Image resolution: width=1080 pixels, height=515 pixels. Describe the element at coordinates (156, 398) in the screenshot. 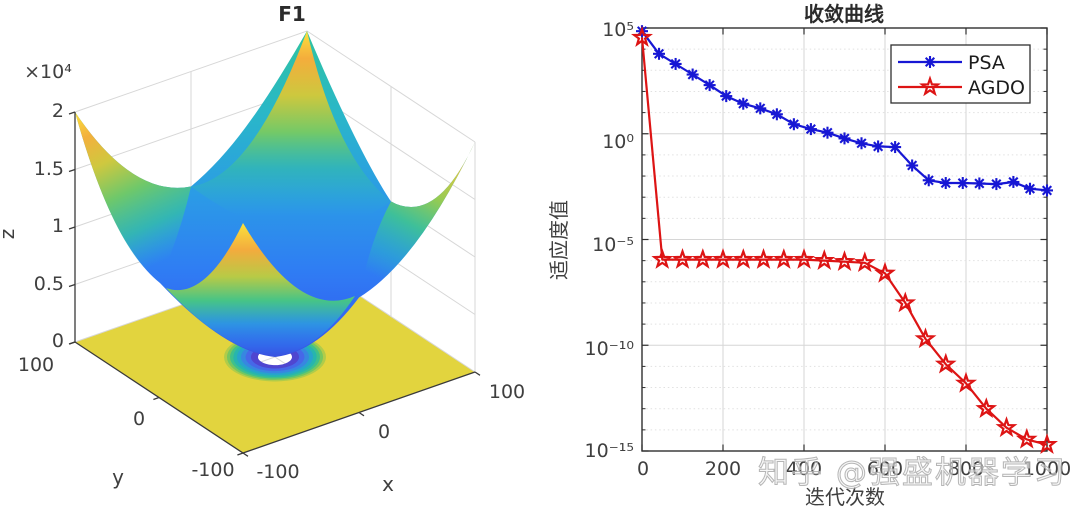

I see `y-axis-ticks` at that location.